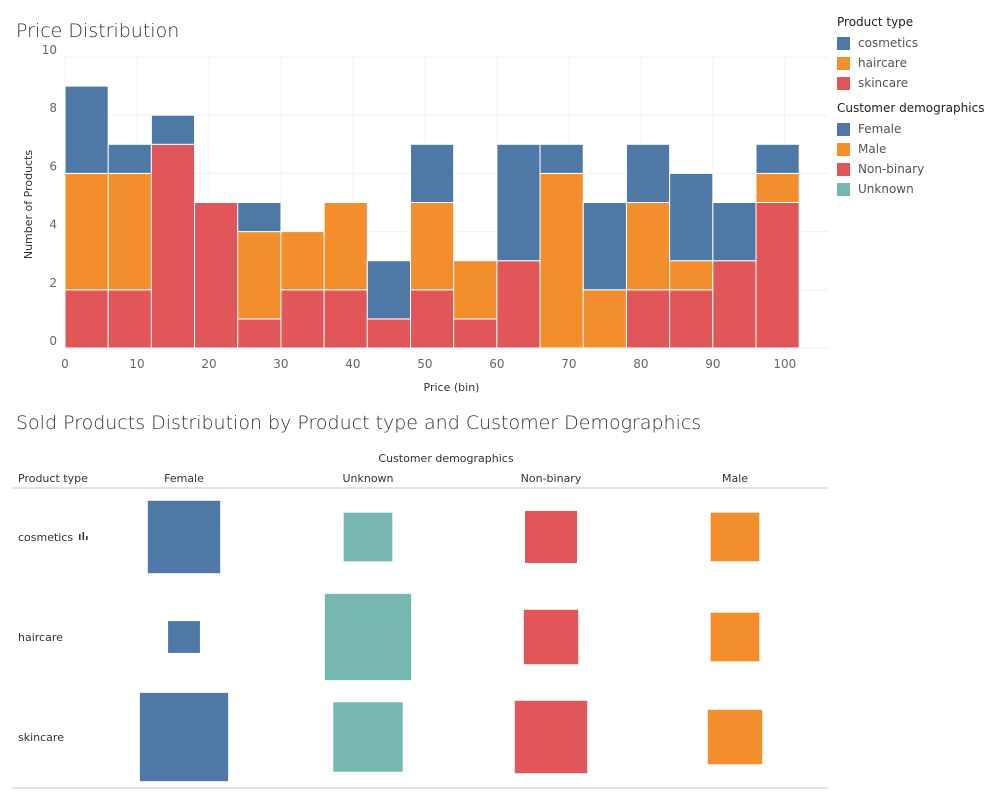  I want to click on x-tick-label: 0, so click(65, 364).